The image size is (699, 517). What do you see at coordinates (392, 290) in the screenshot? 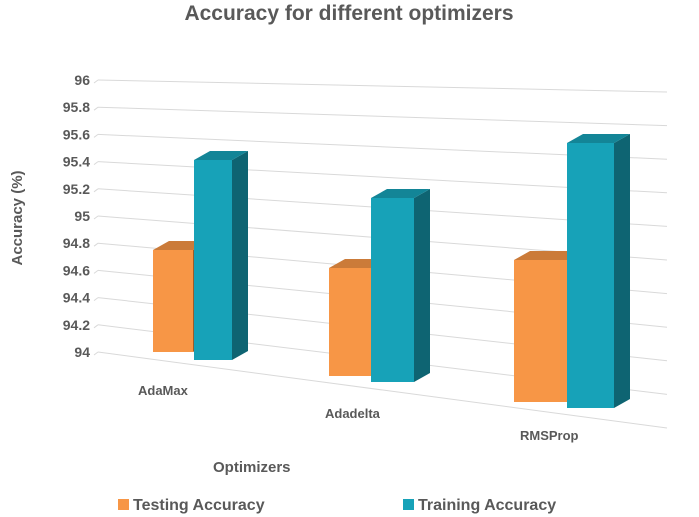
I see `bar-training-adadelta-front` at bounding box center [392, 290].